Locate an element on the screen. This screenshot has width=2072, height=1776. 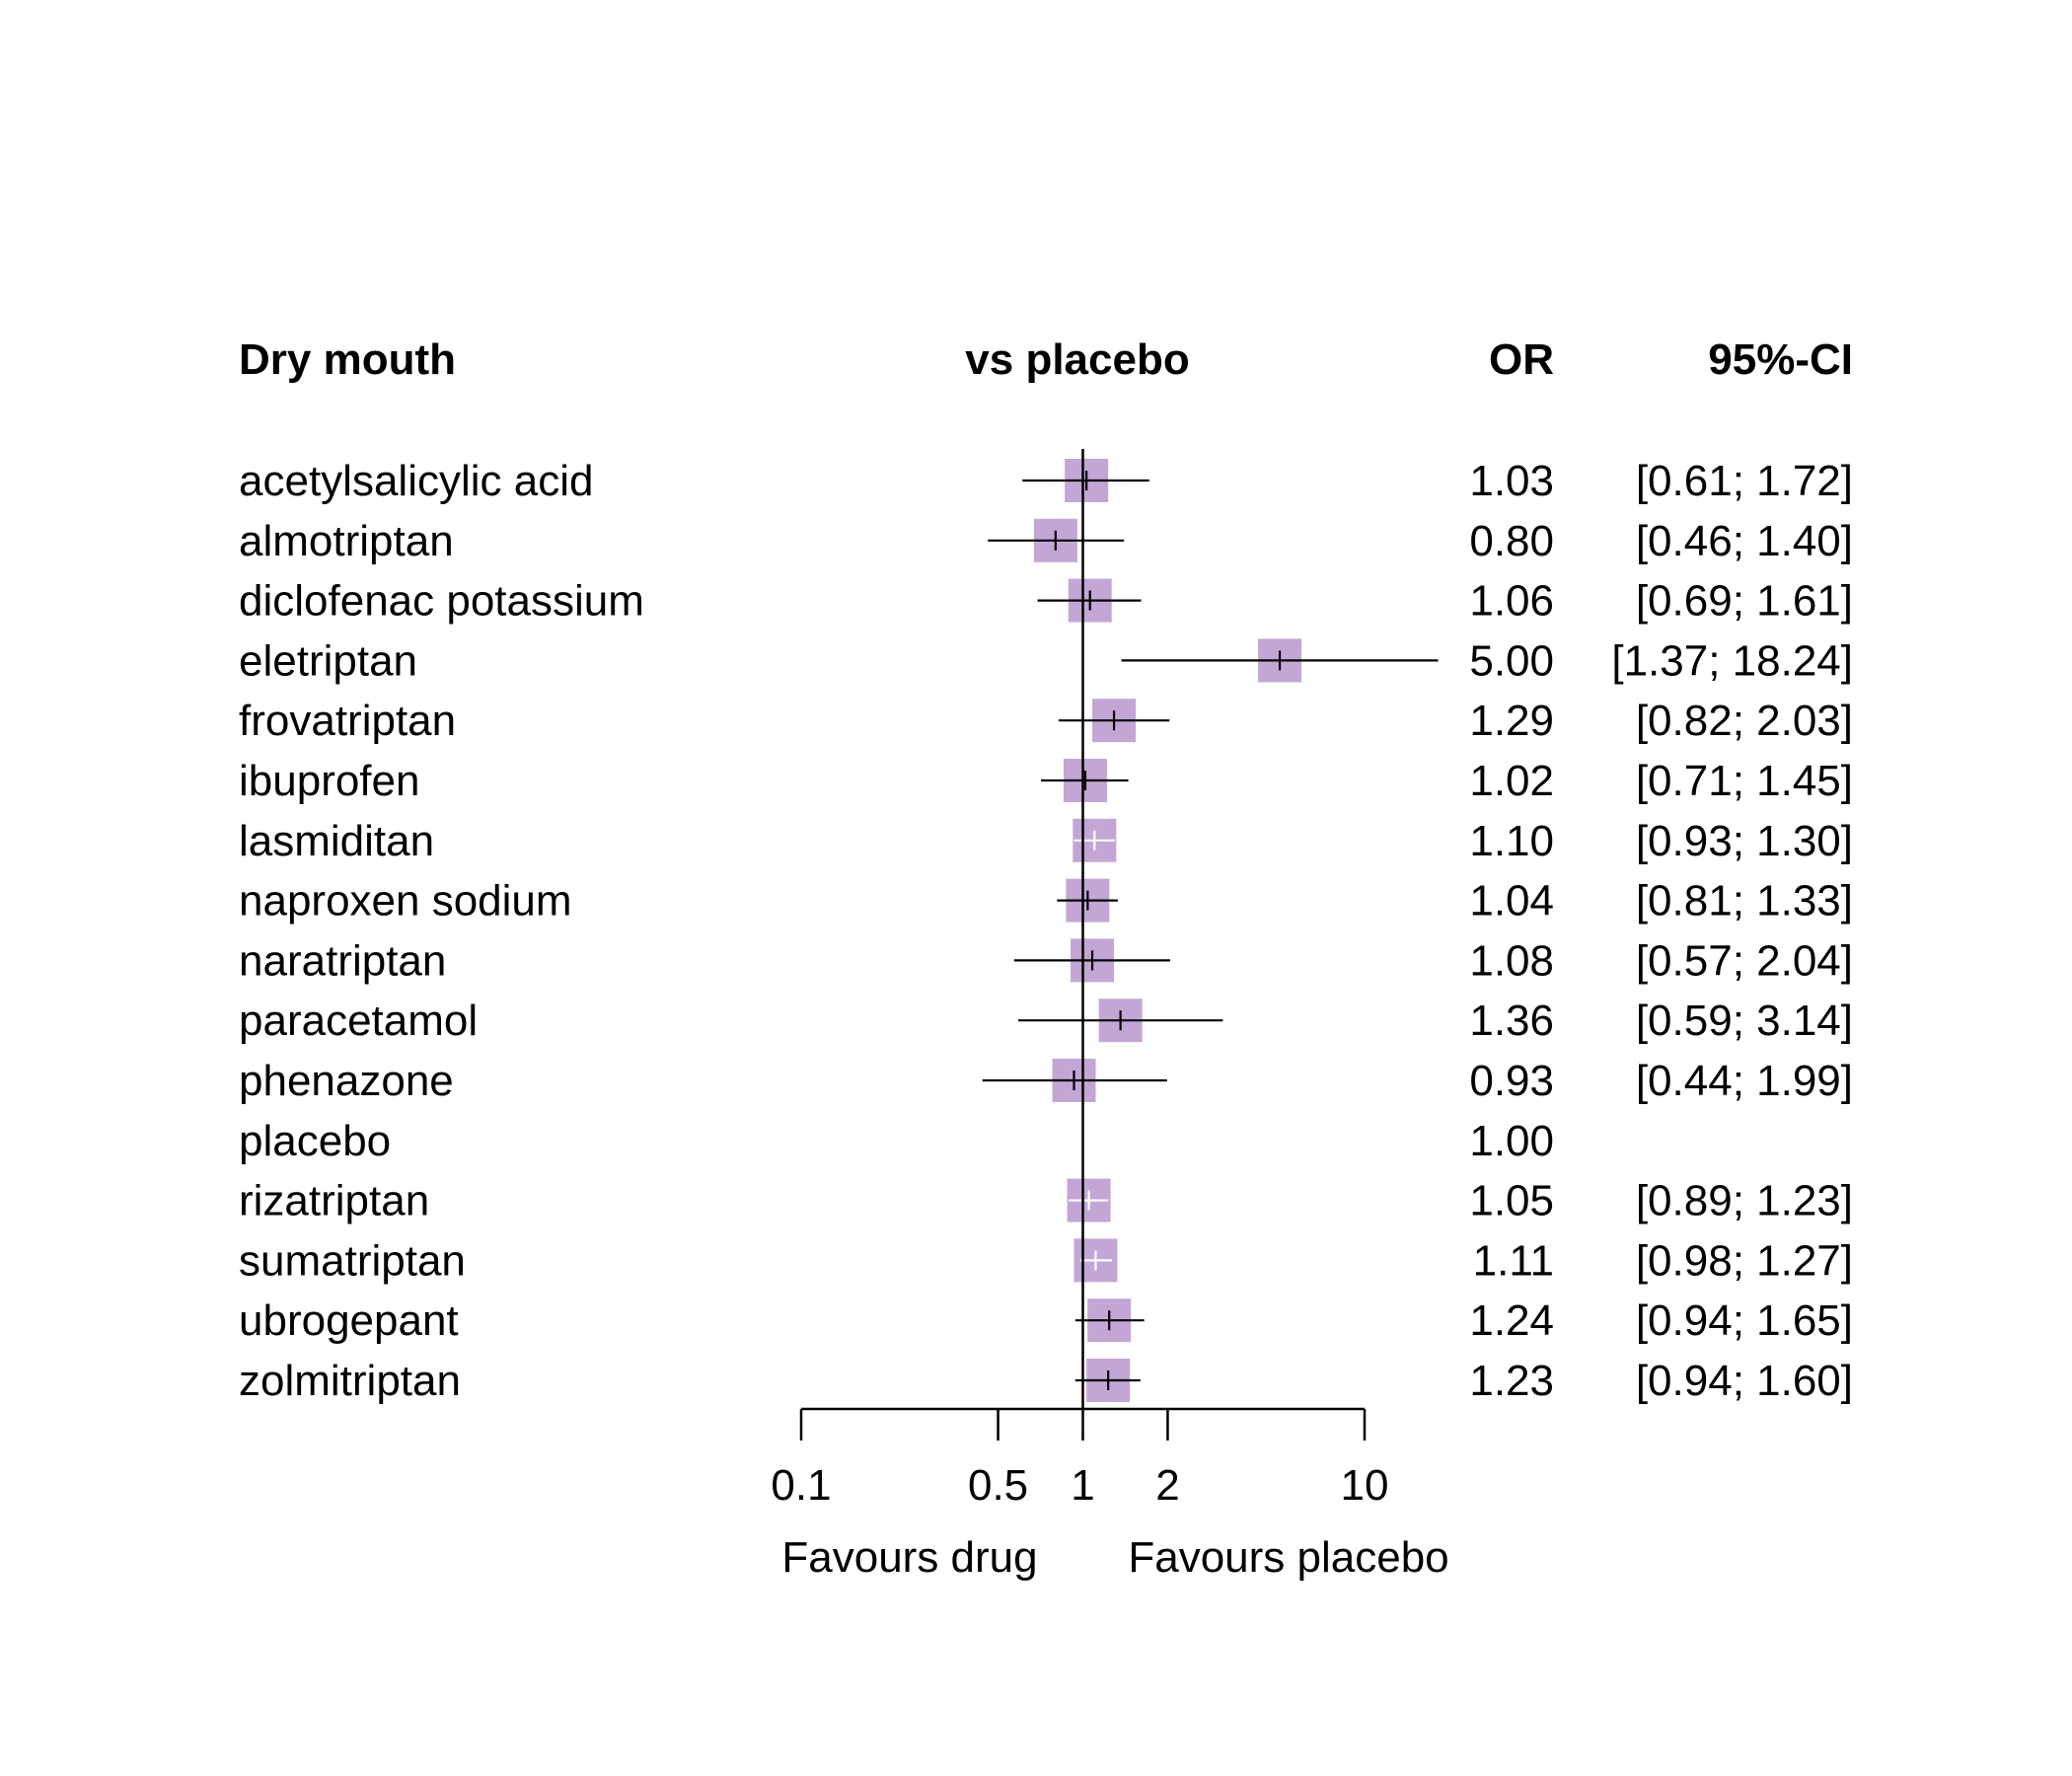
ci-value: [0.69; 1.61] is located at coordinates (1744, 602).